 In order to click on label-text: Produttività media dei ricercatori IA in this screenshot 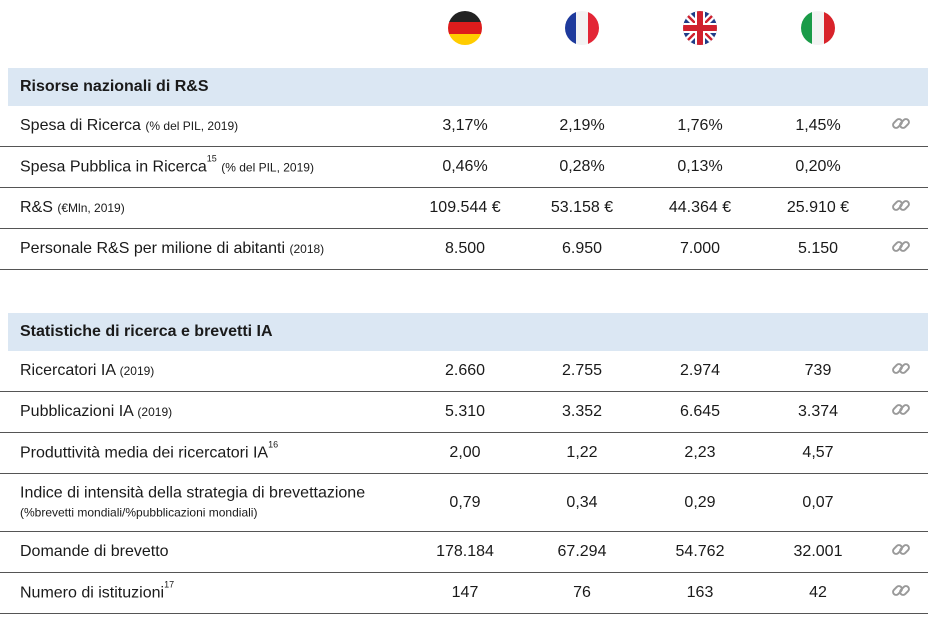, I will do `click(144, 453)`.